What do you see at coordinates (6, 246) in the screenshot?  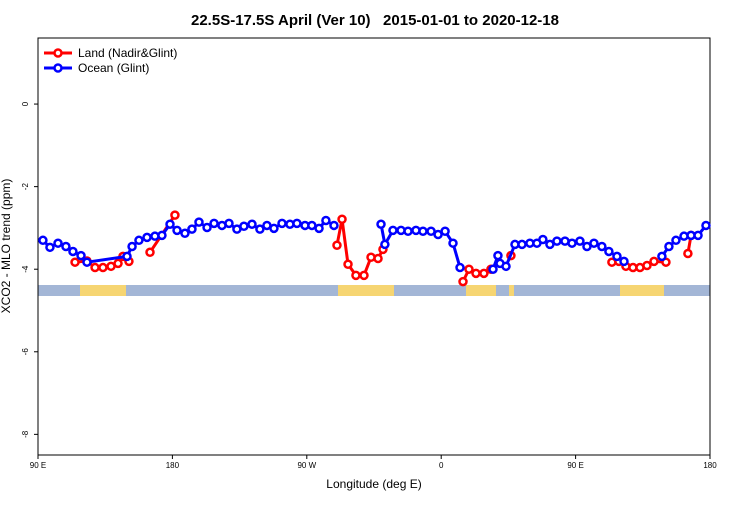 I see `y-axis-label: XCO2 - MLO trend (ppm)` at bounding box center [6, 246].